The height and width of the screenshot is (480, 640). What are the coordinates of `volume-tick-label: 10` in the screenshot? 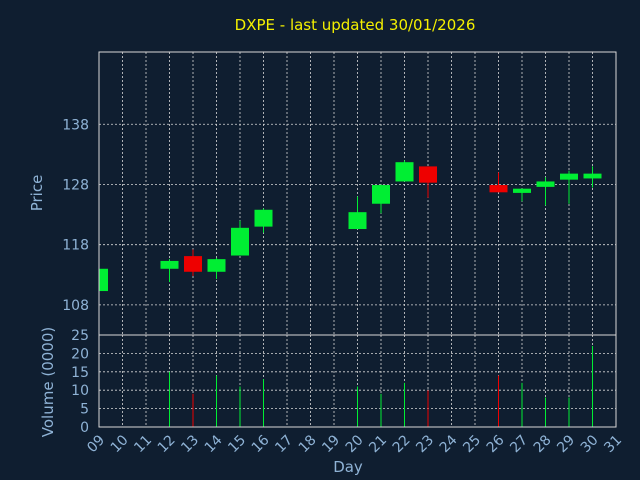 It's located at (80, 391).